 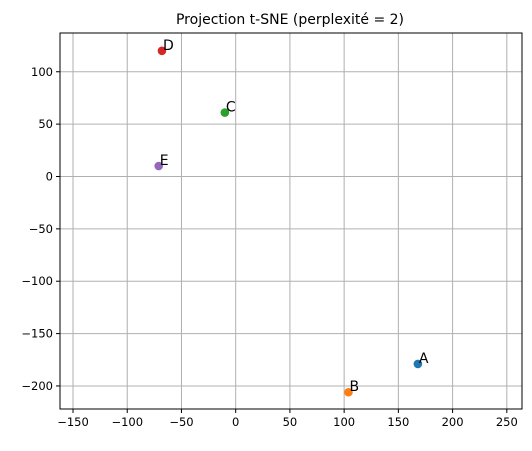 I want to click on y-tick-label: −150, so click(x=37, y=334).